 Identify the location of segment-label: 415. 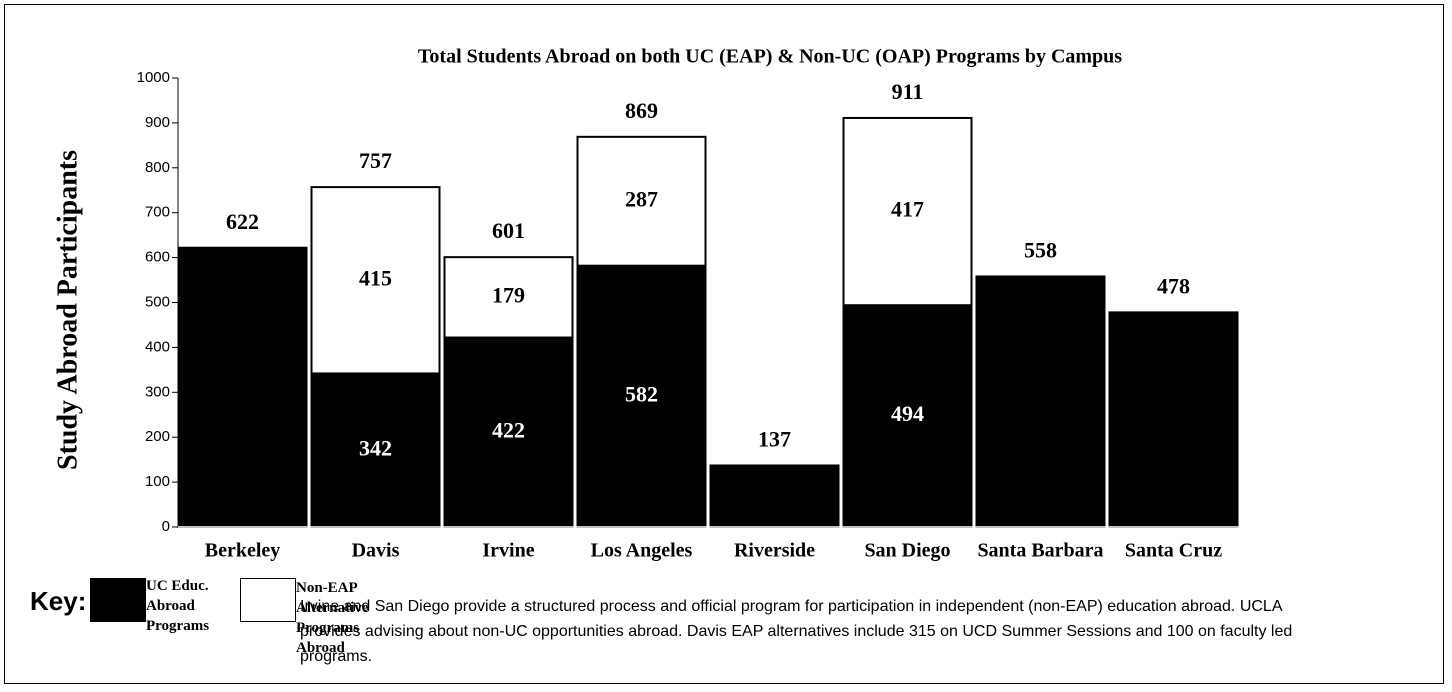
(375, 277).